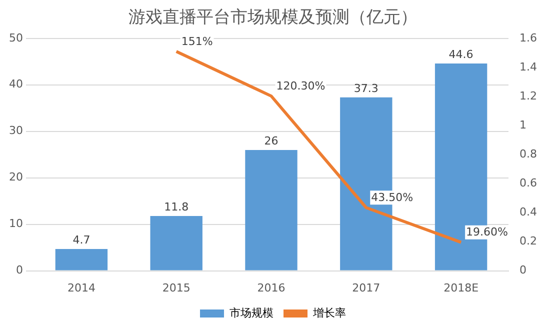 Image resolution: width=554 pixels, height=333 pixels. Describe the element at coordinates (529, 183) in the screenshot. I see `y2-tick-label: 0.6` at that location.